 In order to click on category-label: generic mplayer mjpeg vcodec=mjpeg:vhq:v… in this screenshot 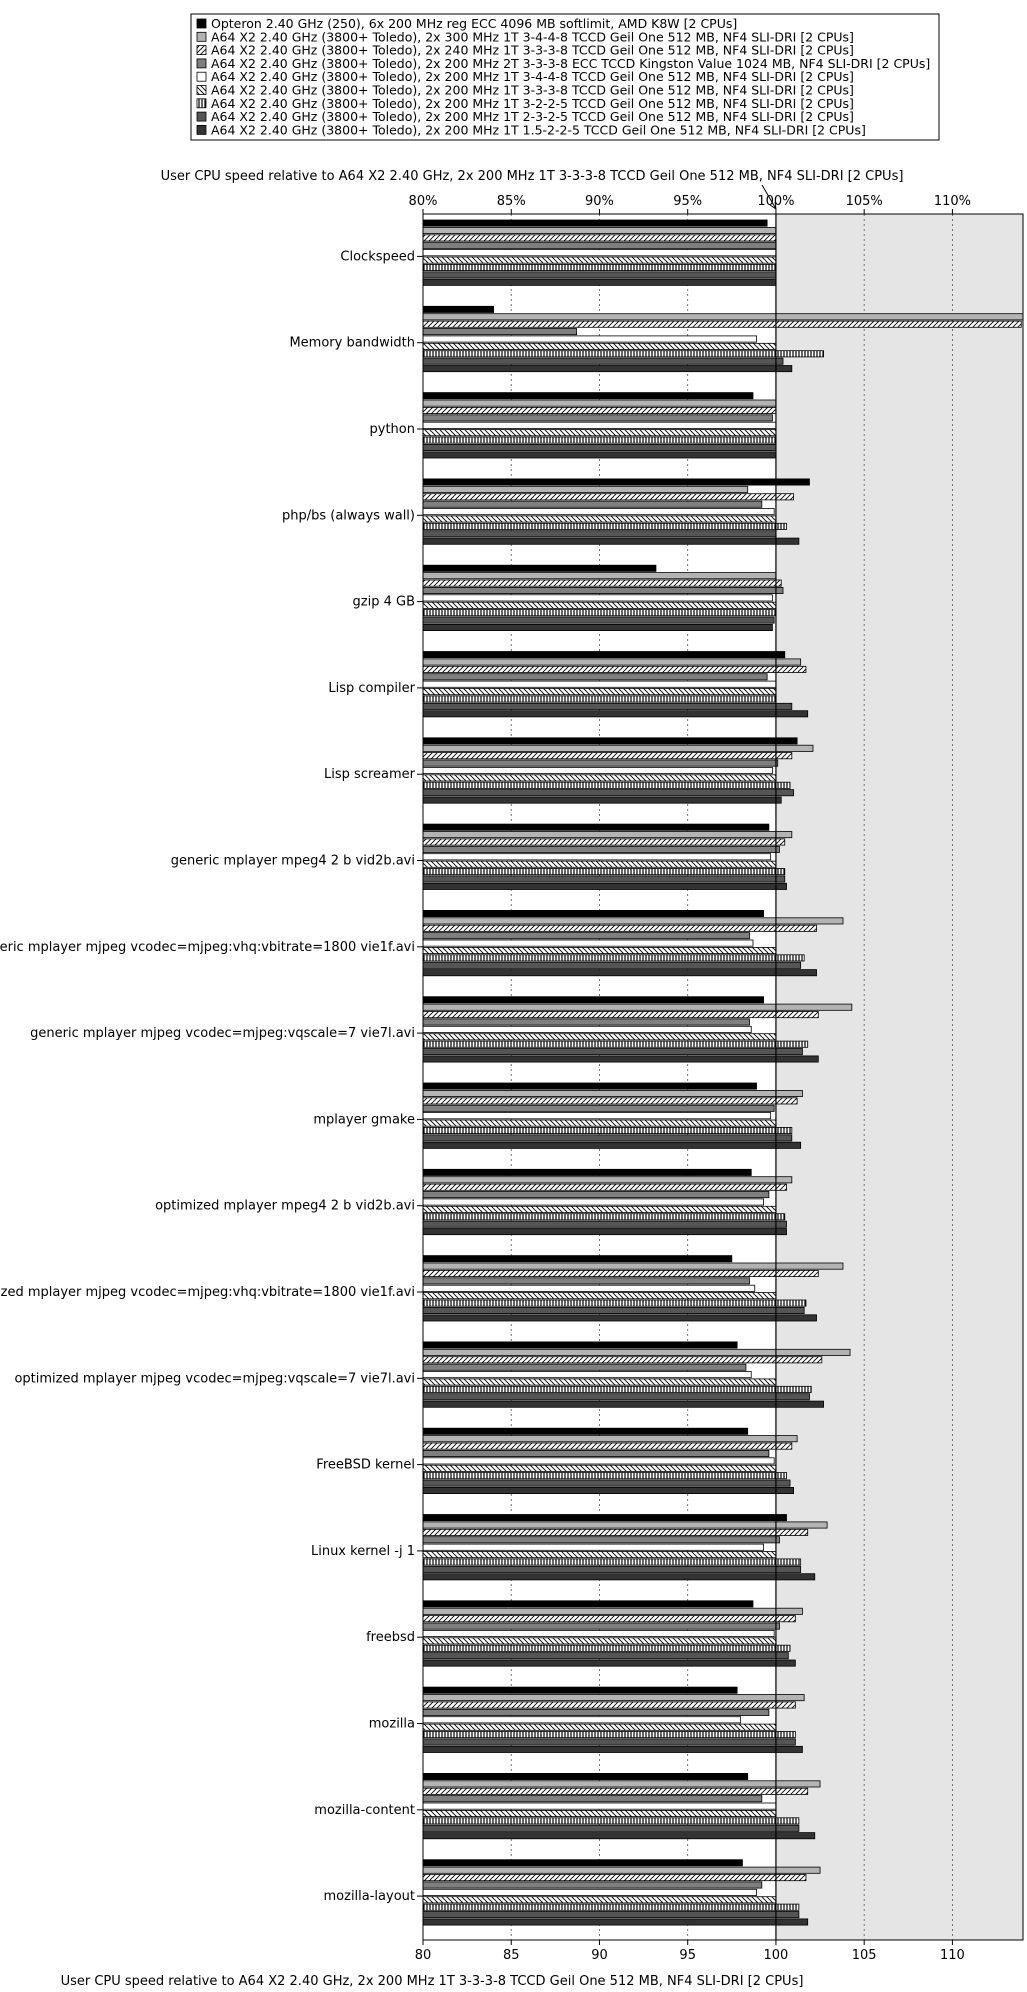, I will do `click(207, 947)`.